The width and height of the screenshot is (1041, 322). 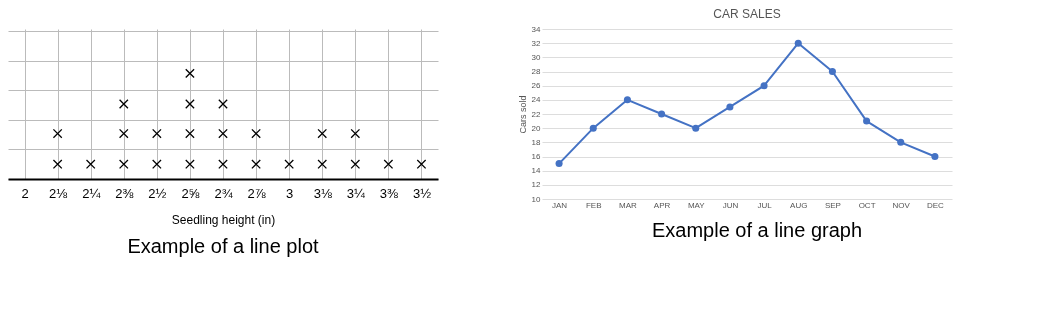 I want to click on y-tick-label: 32, so click(x=536, y=43).